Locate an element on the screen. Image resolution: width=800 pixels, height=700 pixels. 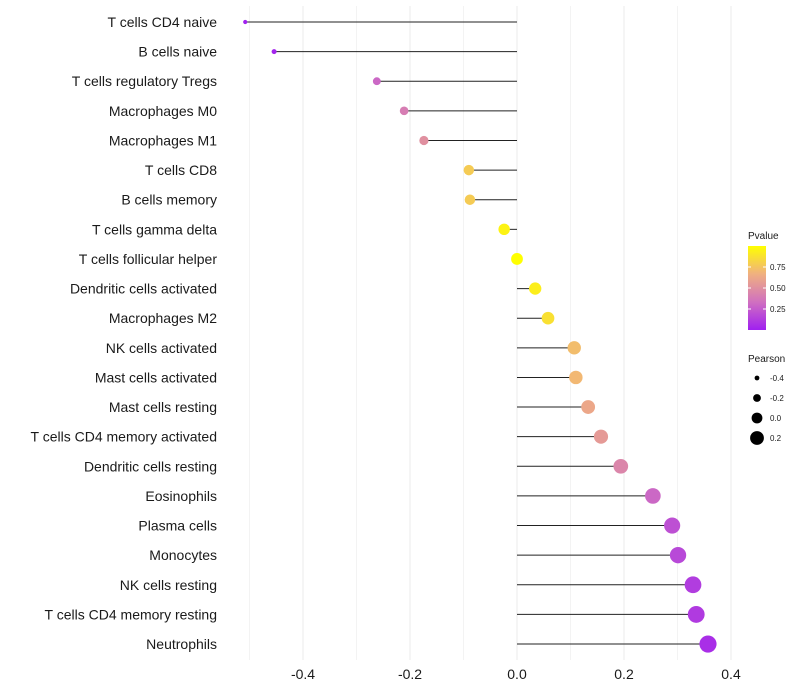
y-tick-label: T cells CD8 is located at coordinates (181, 170).